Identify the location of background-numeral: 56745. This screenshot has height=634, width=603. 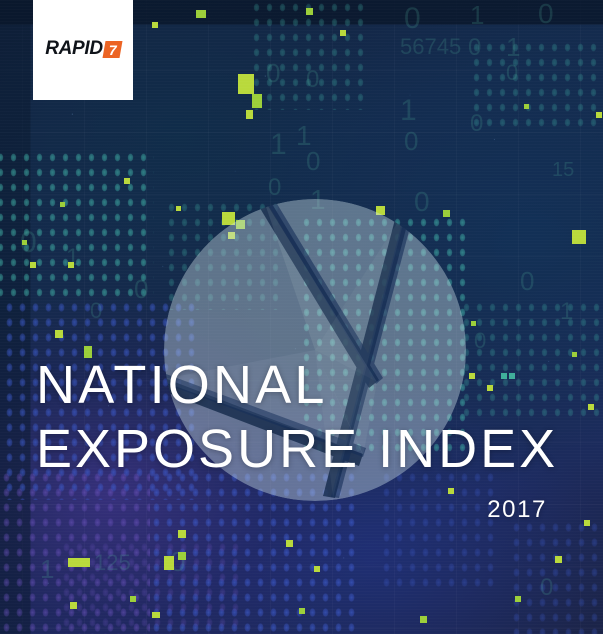
(430, 47).